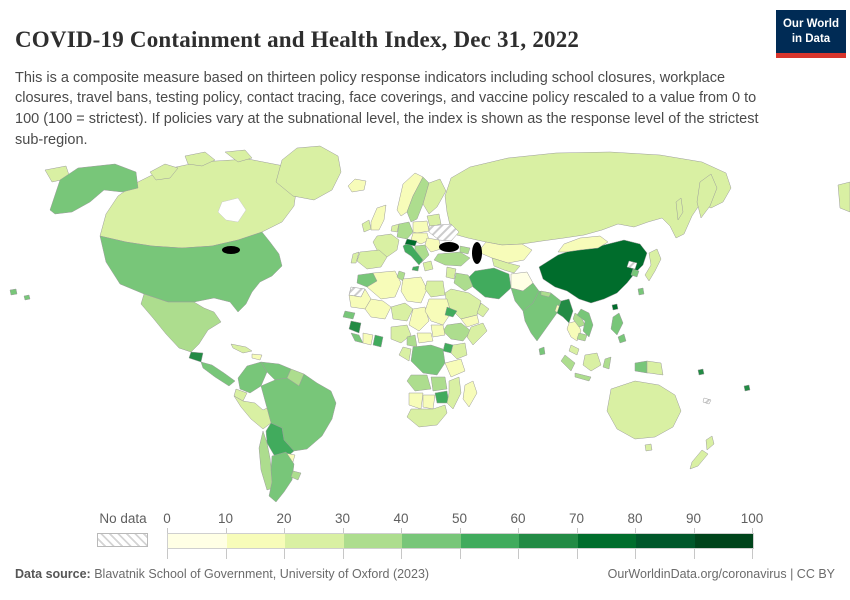 This screenshot has height=600, width=850. I want to click on country-caucasus, so click(465, 250).